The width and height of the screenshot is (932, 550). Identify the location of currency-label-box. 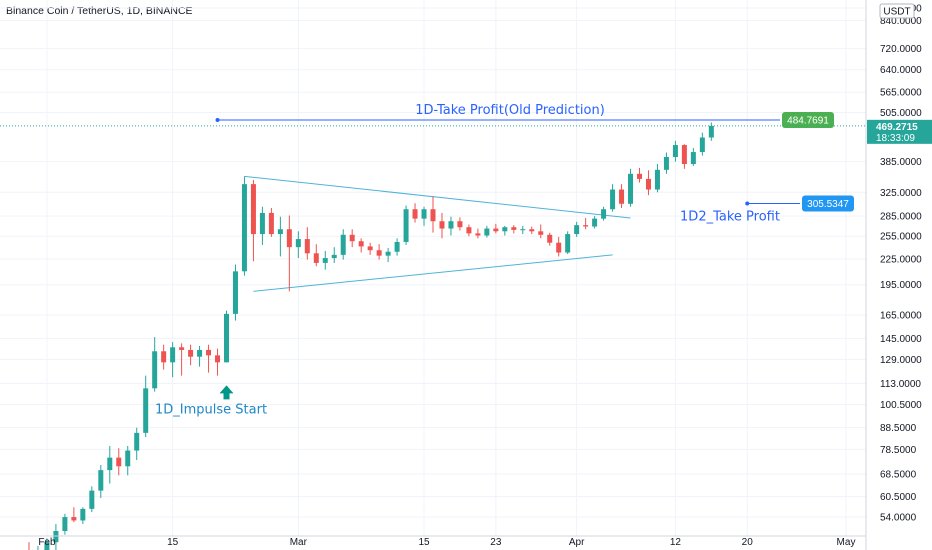
(897, 11).